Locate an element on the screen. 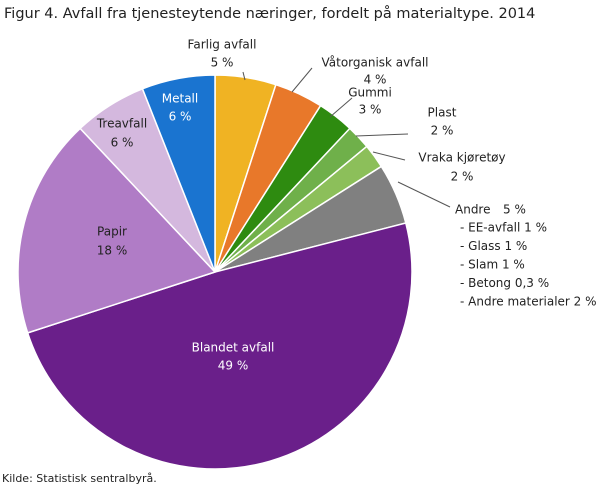  value-label: 3 % is located at coordinates (370, 110).